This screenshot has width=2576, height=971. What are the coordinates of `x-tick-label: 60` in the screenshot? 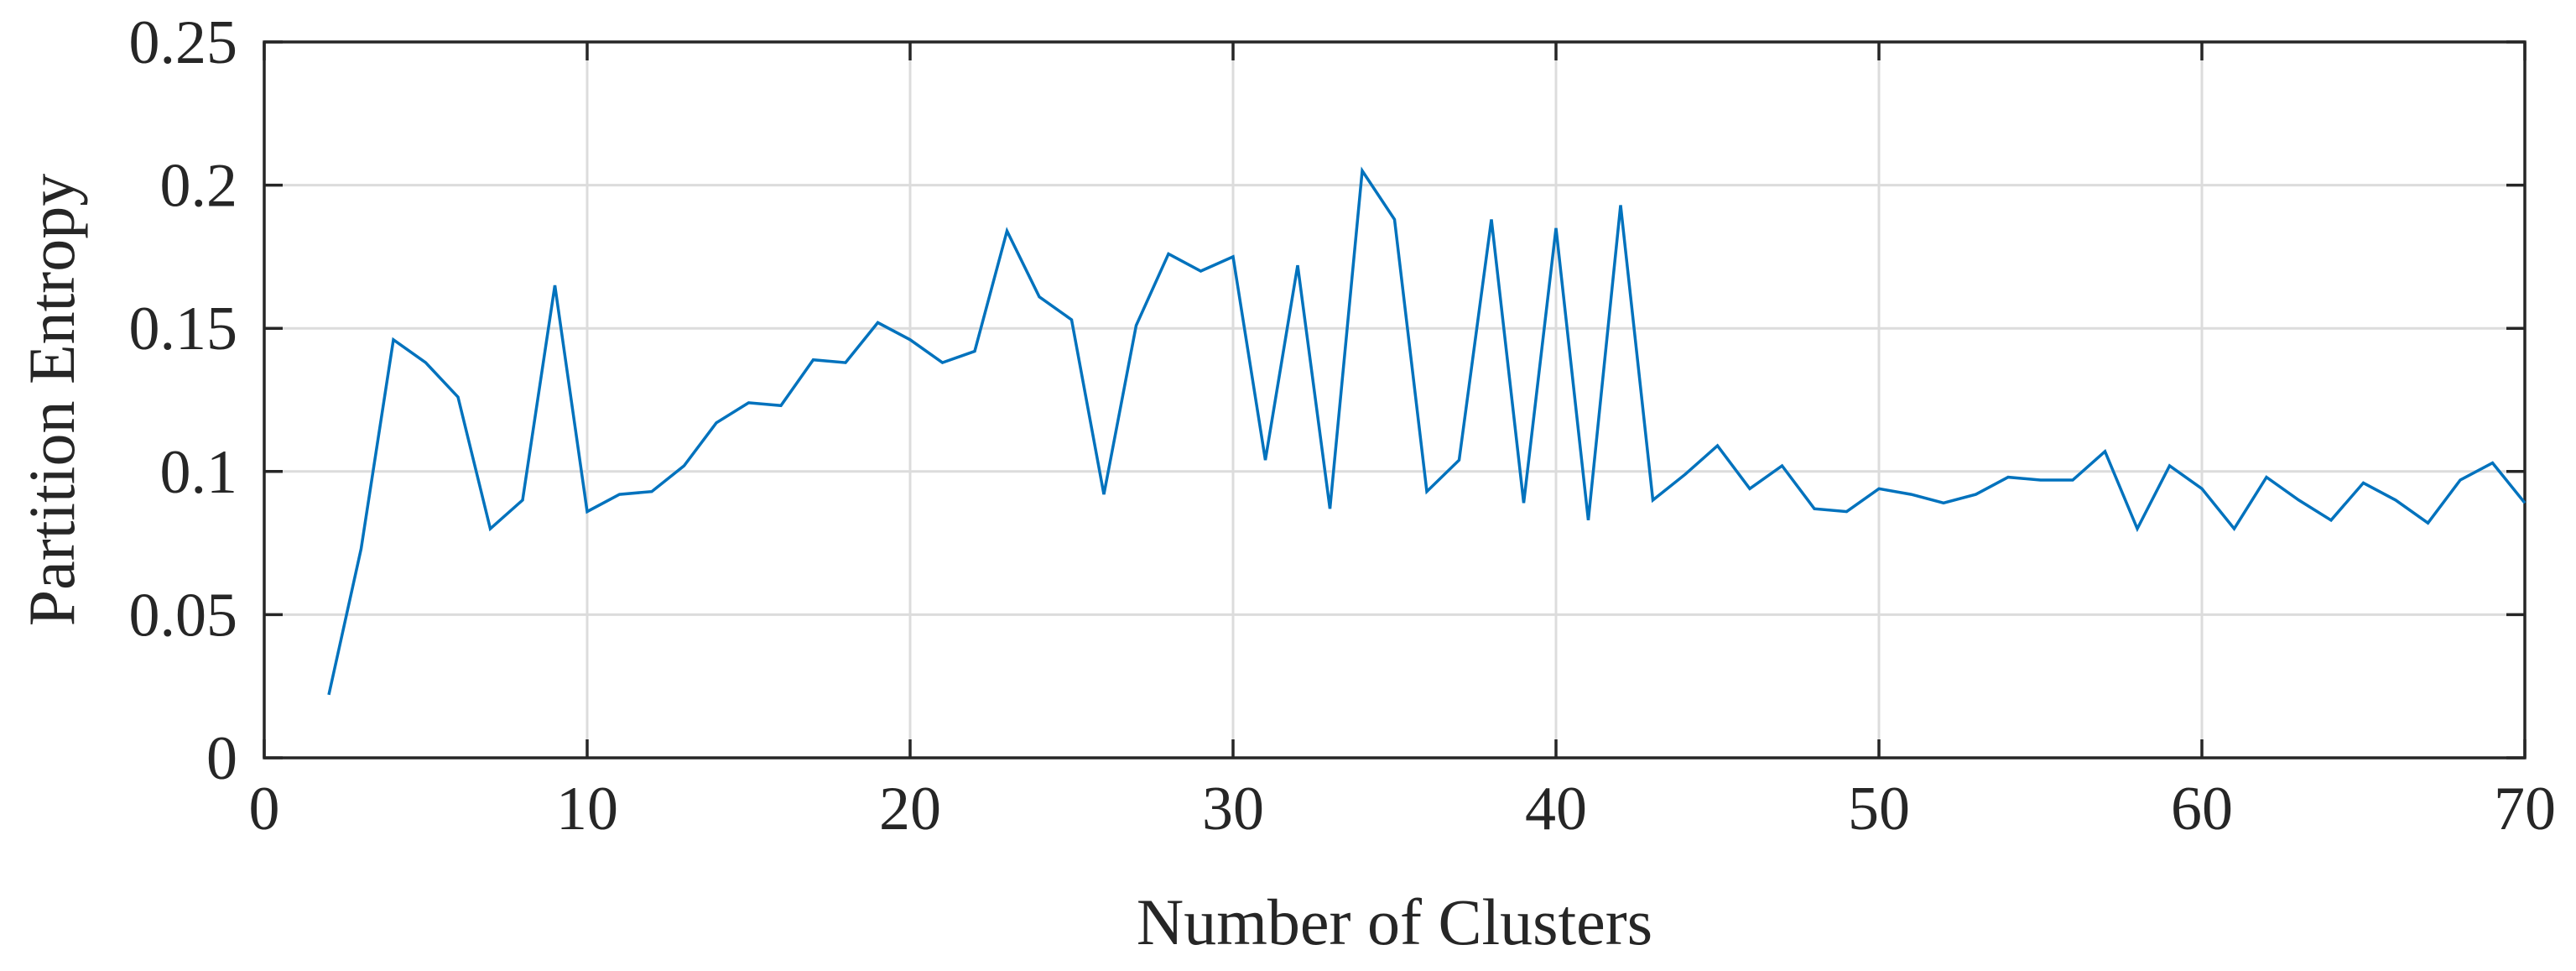 It's located at (2202, 809).